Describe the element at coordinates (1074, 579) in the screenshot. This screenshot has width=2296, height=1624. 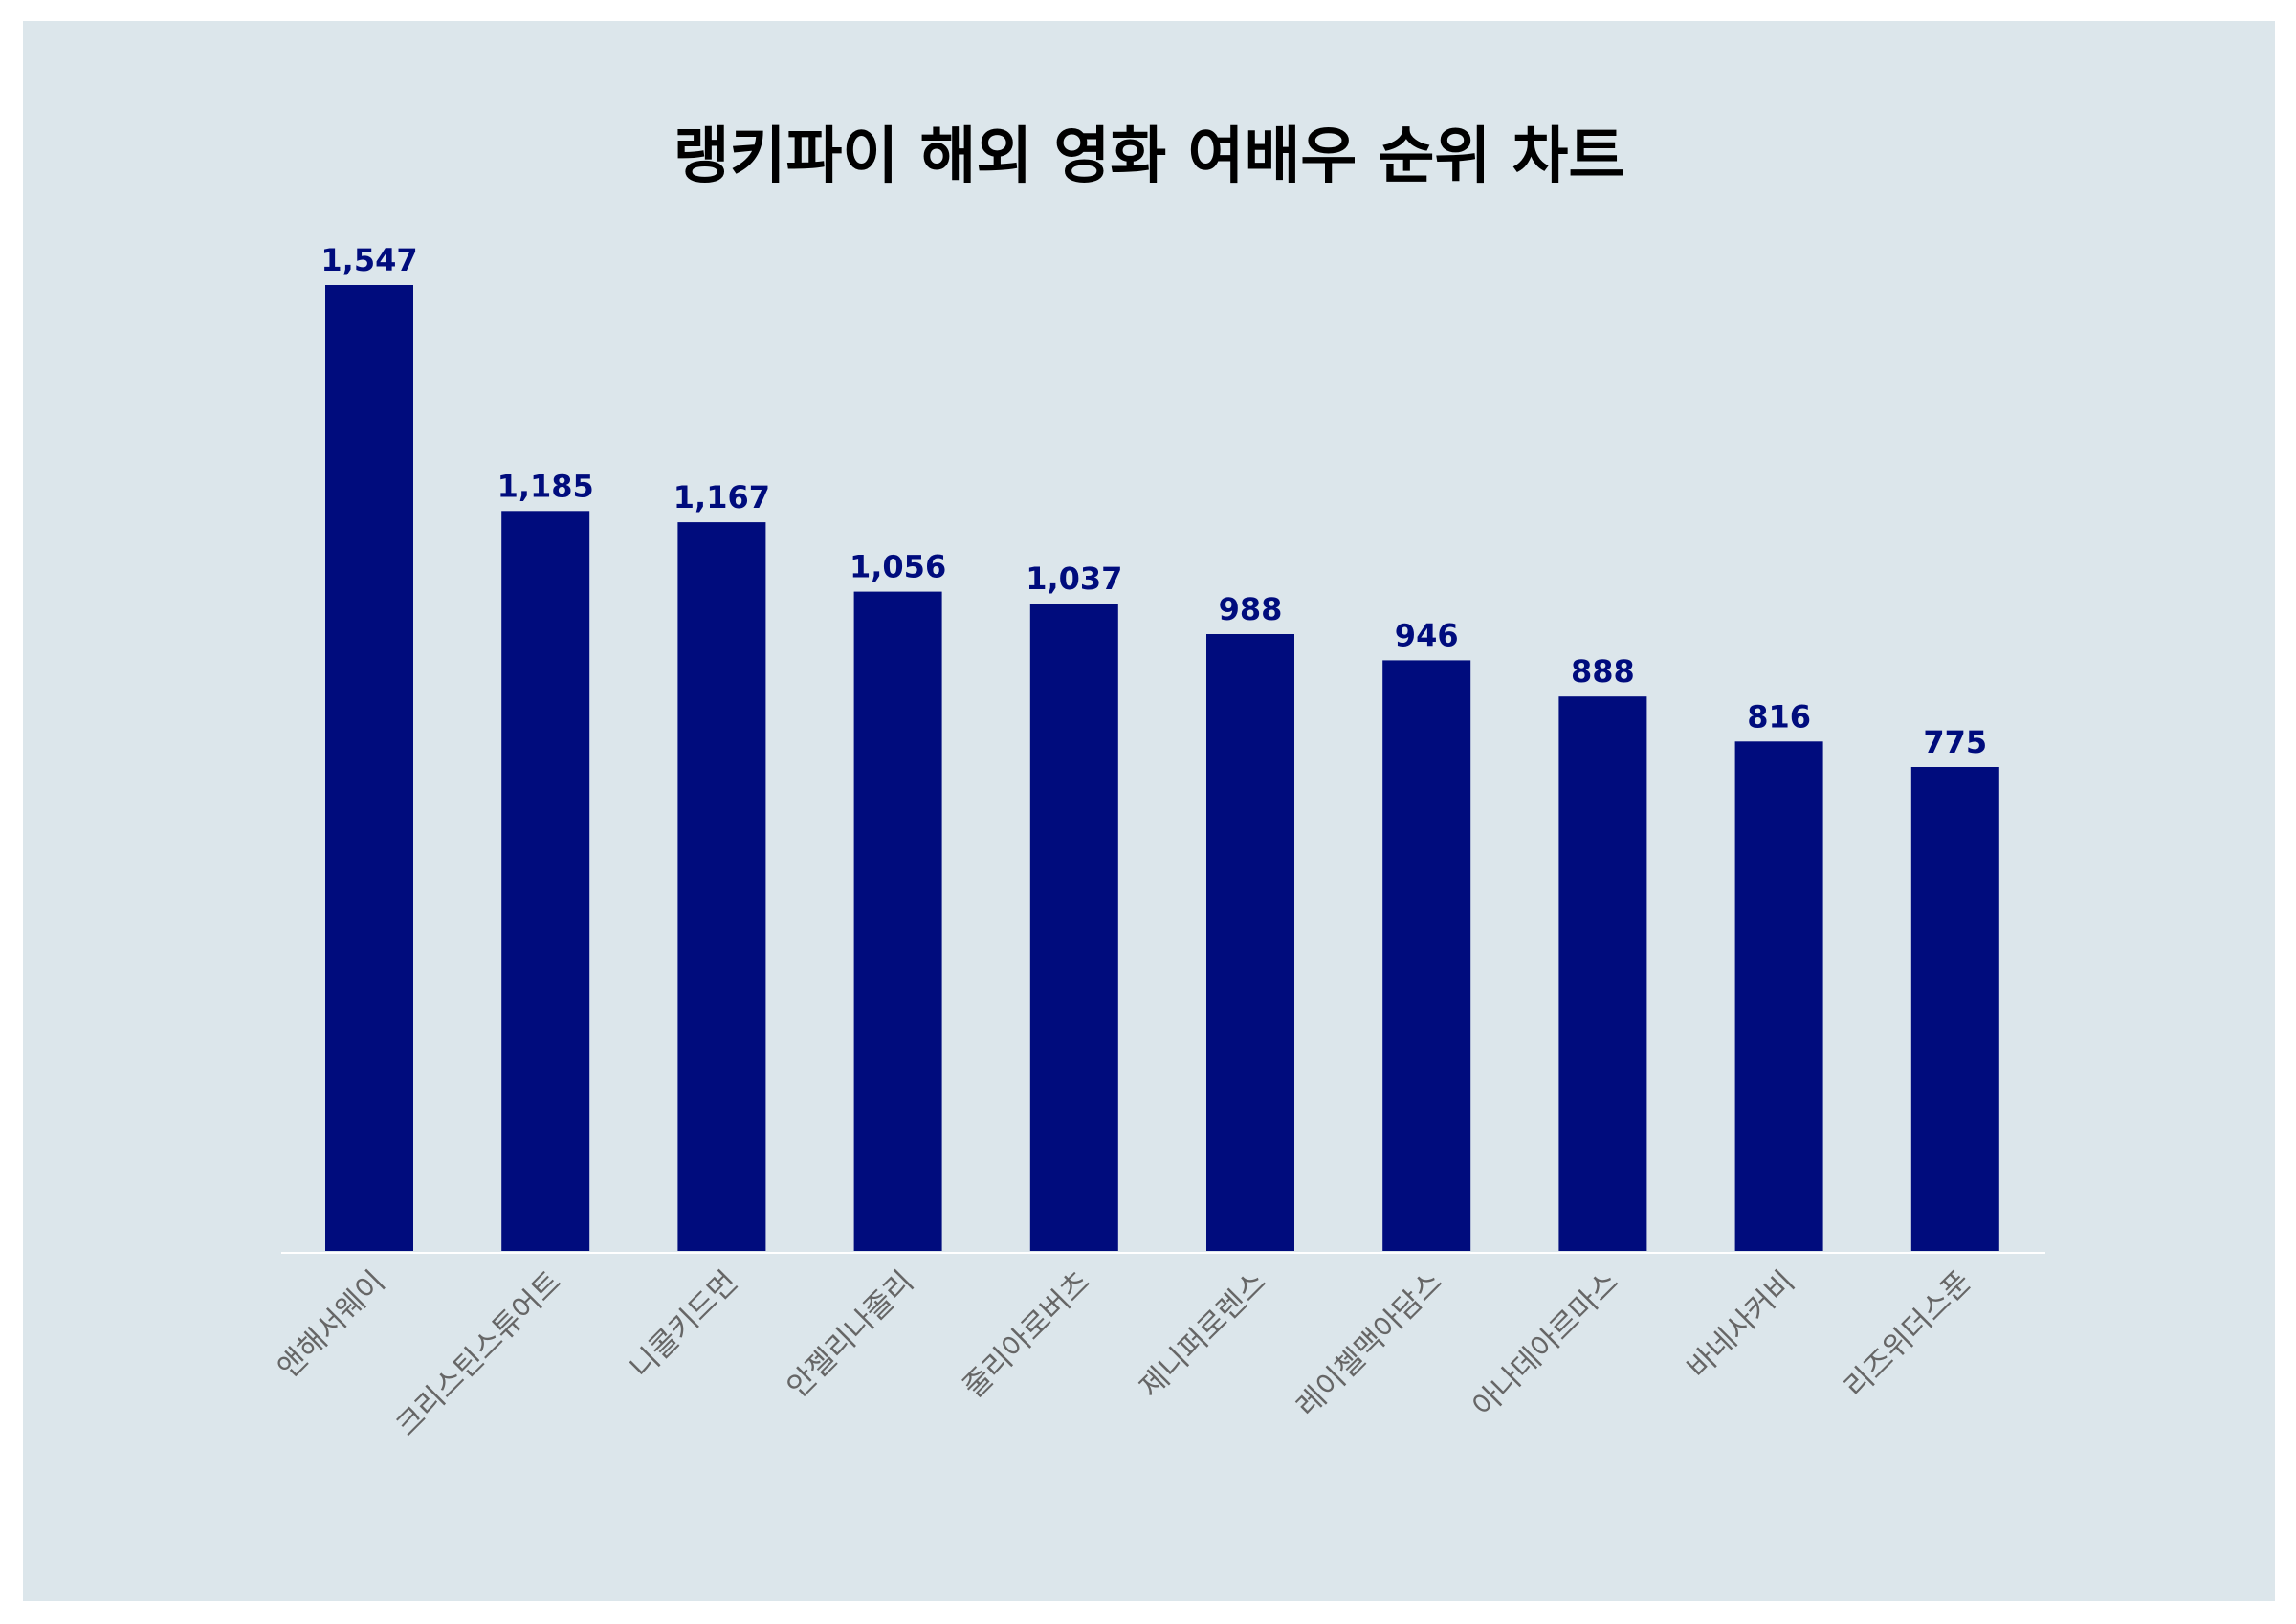
I see `bar-value-label: 1,037` at that location.